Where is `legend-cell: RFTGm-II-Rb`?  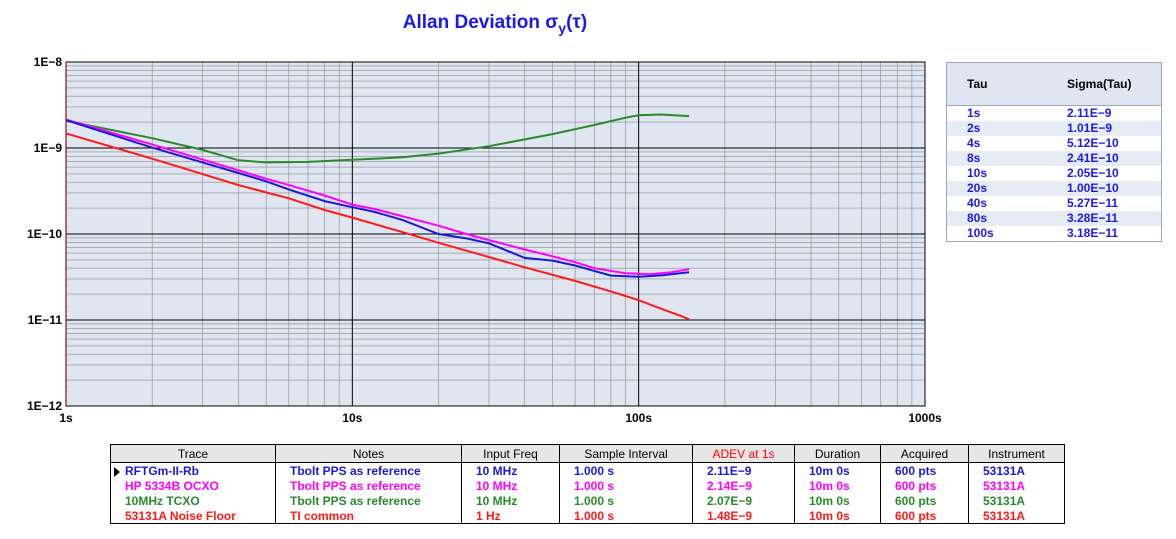
legend-cell: RFTGm-II-Rb is located at coordinates (162, 470).